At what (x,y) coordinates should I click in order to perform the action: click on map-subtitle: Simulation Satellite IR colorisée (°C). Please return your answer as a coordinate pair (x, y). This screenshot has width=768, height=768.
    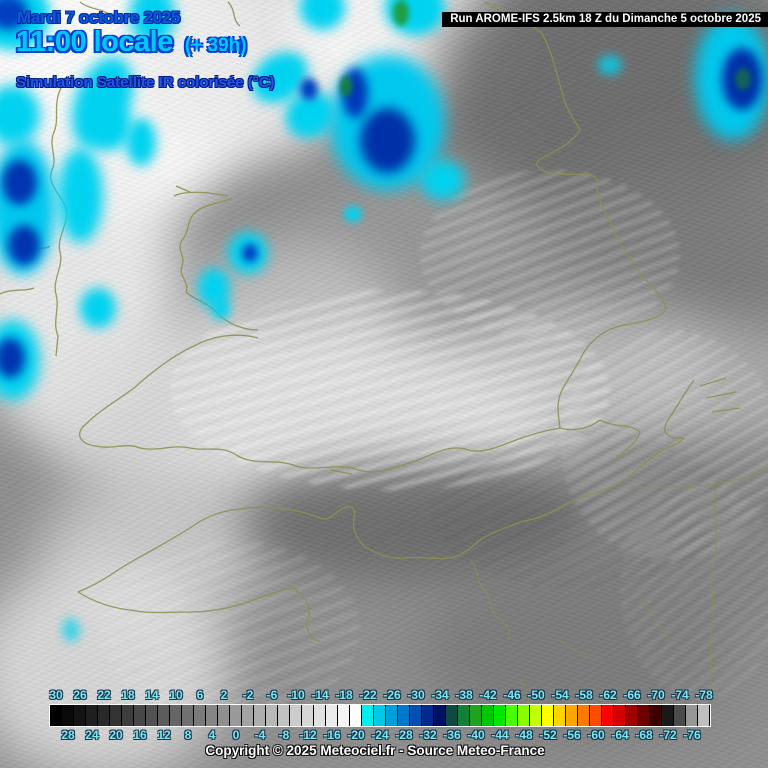
    Looking at the image, I should click on (145, 82).